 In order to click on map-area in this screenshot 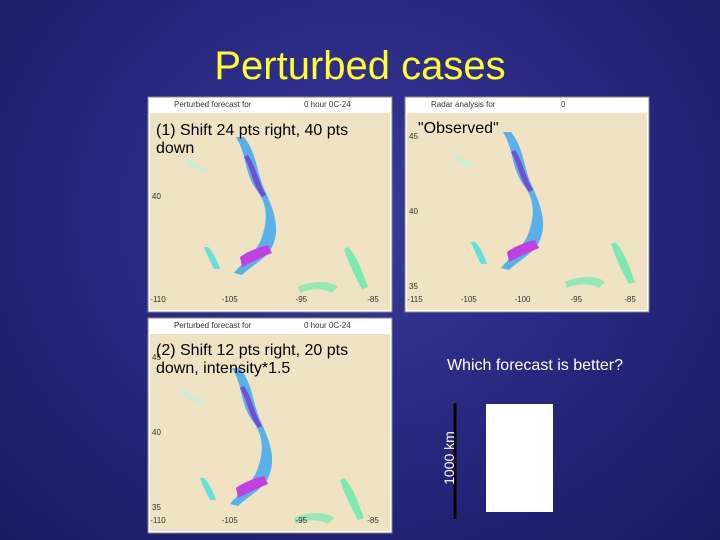, I will do `click(527, 211)`.